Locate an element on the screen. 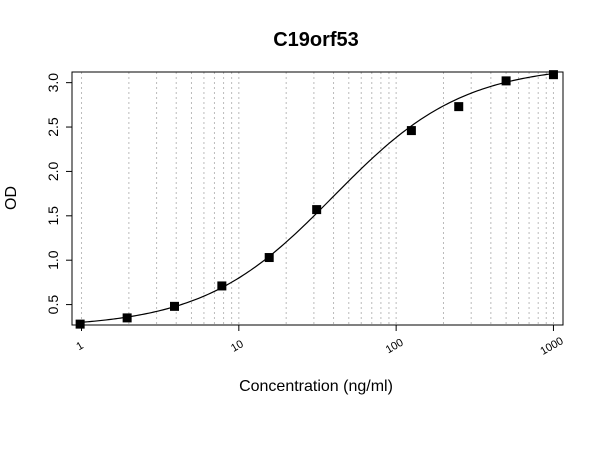 This screenshot has width=600, height=450. y-tick-label: 2.0 is located at coordinates (53, 171).